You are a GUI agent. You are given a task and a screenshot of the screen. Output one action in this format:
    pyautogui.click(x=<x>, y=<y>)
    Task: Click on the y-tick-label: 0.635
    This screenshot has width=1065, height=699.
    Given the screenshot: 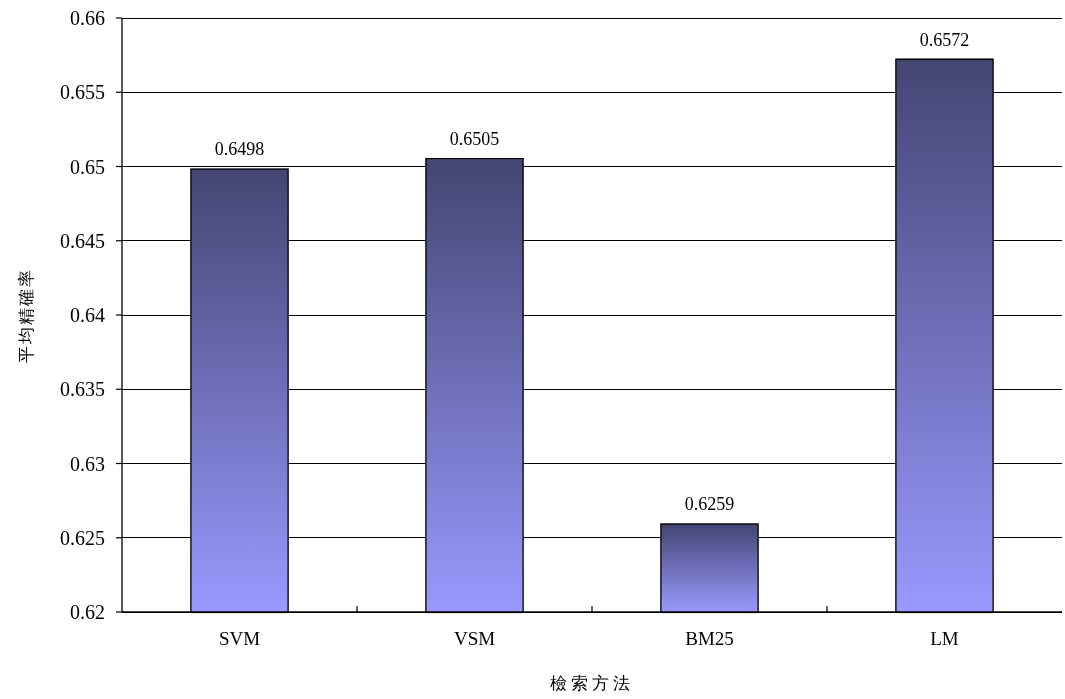 What is the action you would take?
    pyautogui.click(x=82, y=389)
    